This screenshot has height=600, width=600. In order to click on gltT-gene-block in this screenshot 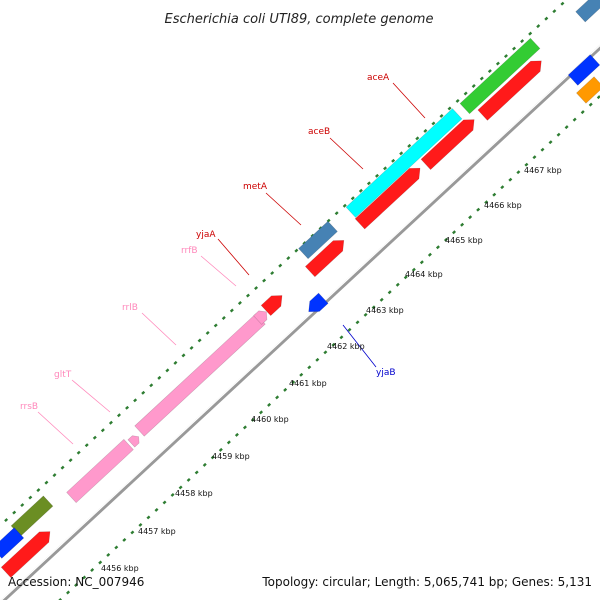, I will do `click(133, 441)`.